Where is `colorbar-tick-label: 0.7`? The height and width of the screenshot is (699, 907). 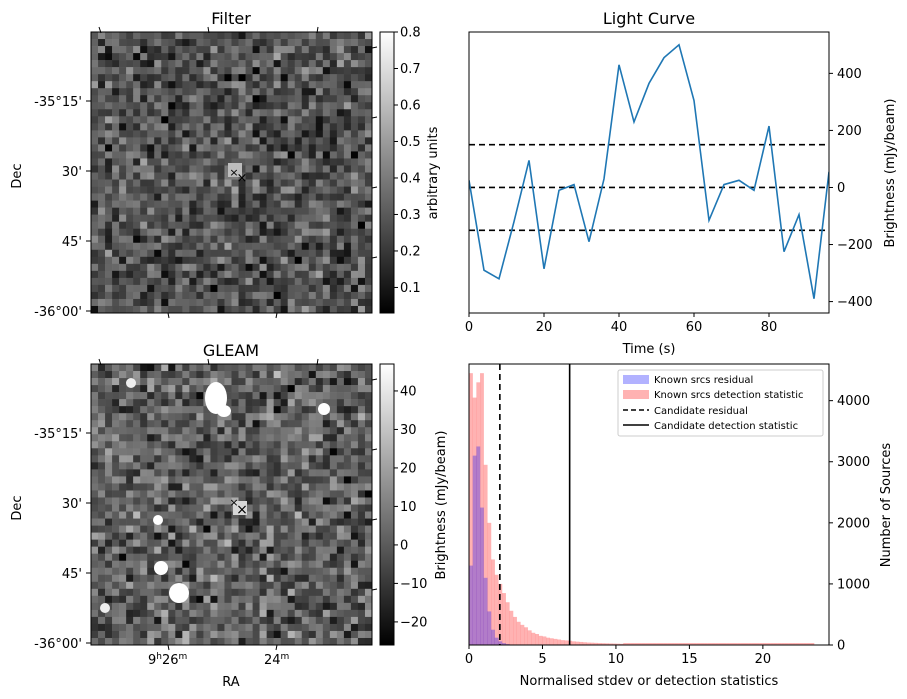
colorbar-tick-label: 0.7 is located at coordinates (410, 69).